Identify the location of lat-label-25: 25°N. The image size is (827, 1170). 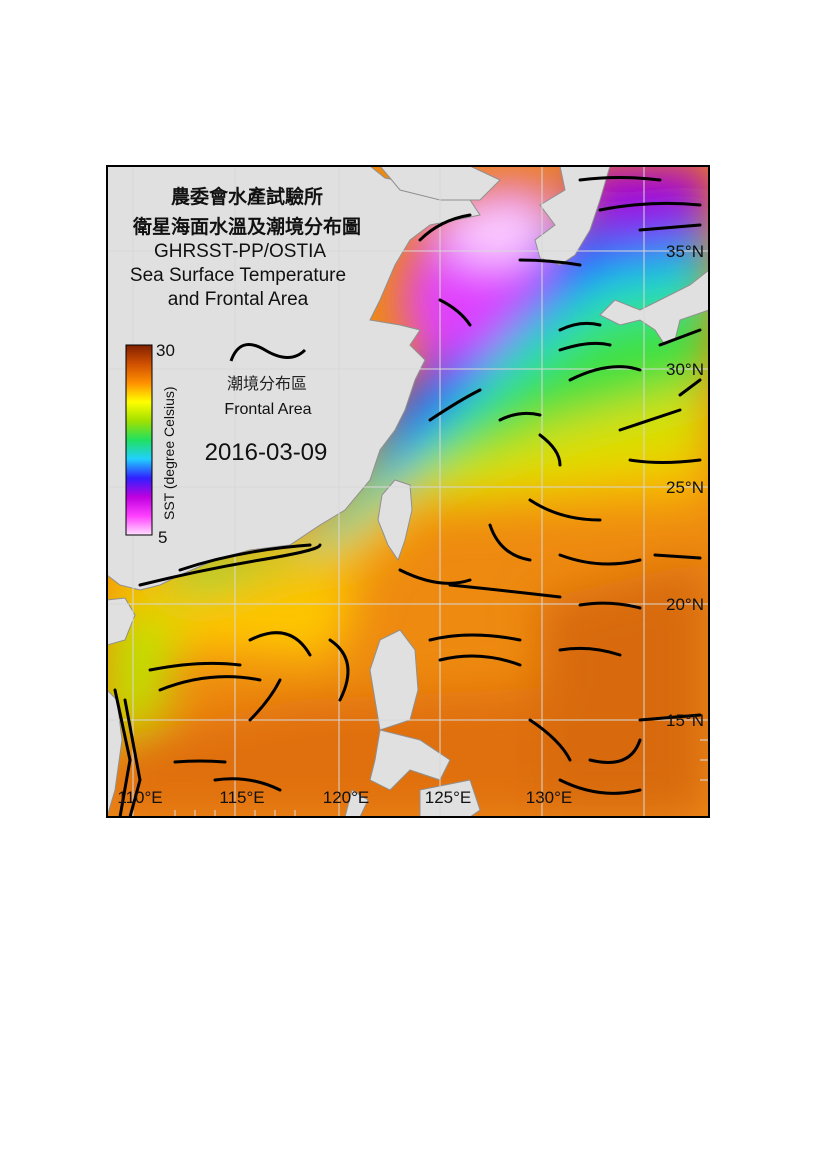
(685, 487).